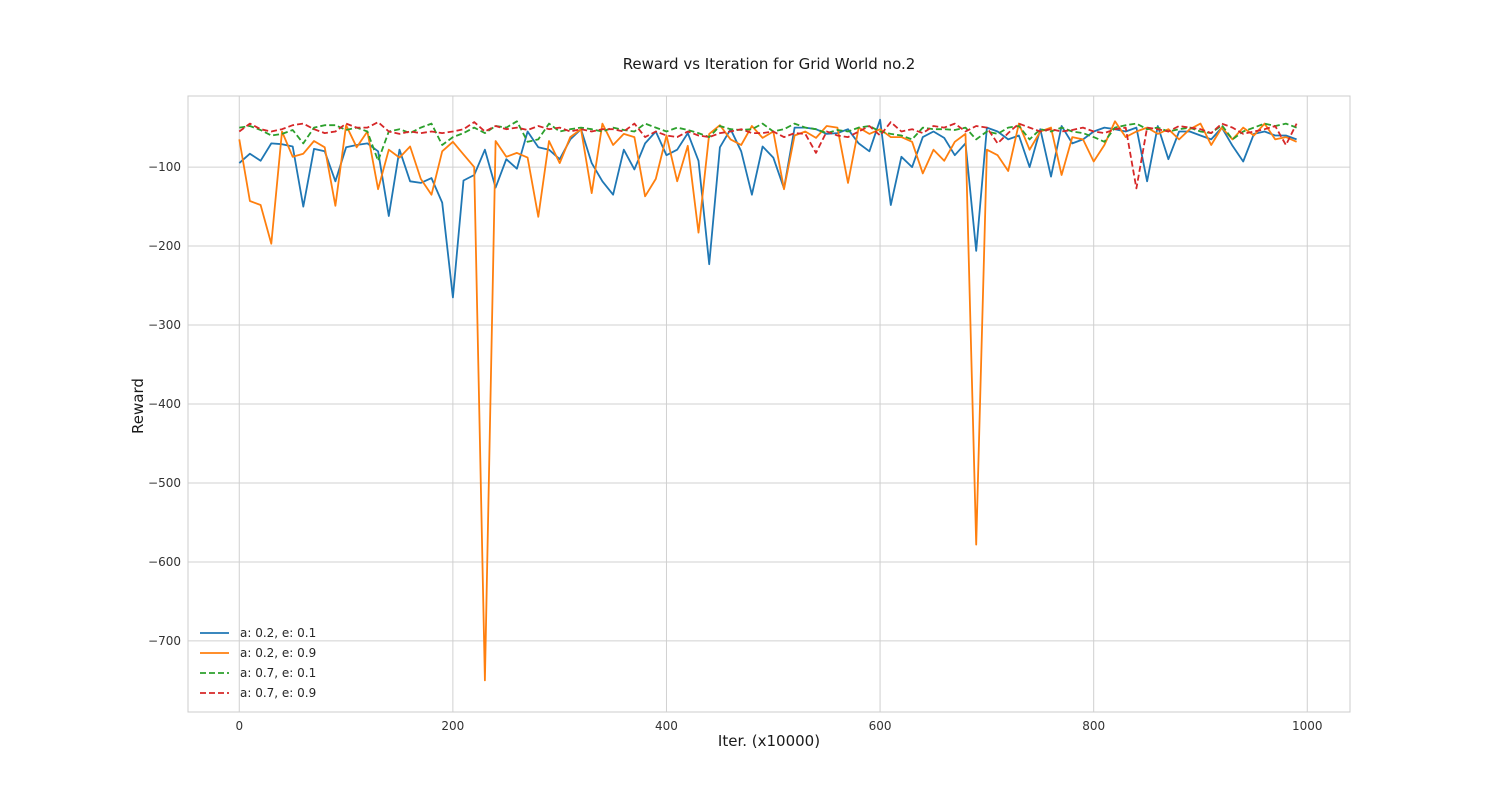 Image resolution: width=1500 pixels, height=800 pixels. Describe the element at coordinates (164, 246) in the screenshot. I see `y-tick-label: −200` at that location.